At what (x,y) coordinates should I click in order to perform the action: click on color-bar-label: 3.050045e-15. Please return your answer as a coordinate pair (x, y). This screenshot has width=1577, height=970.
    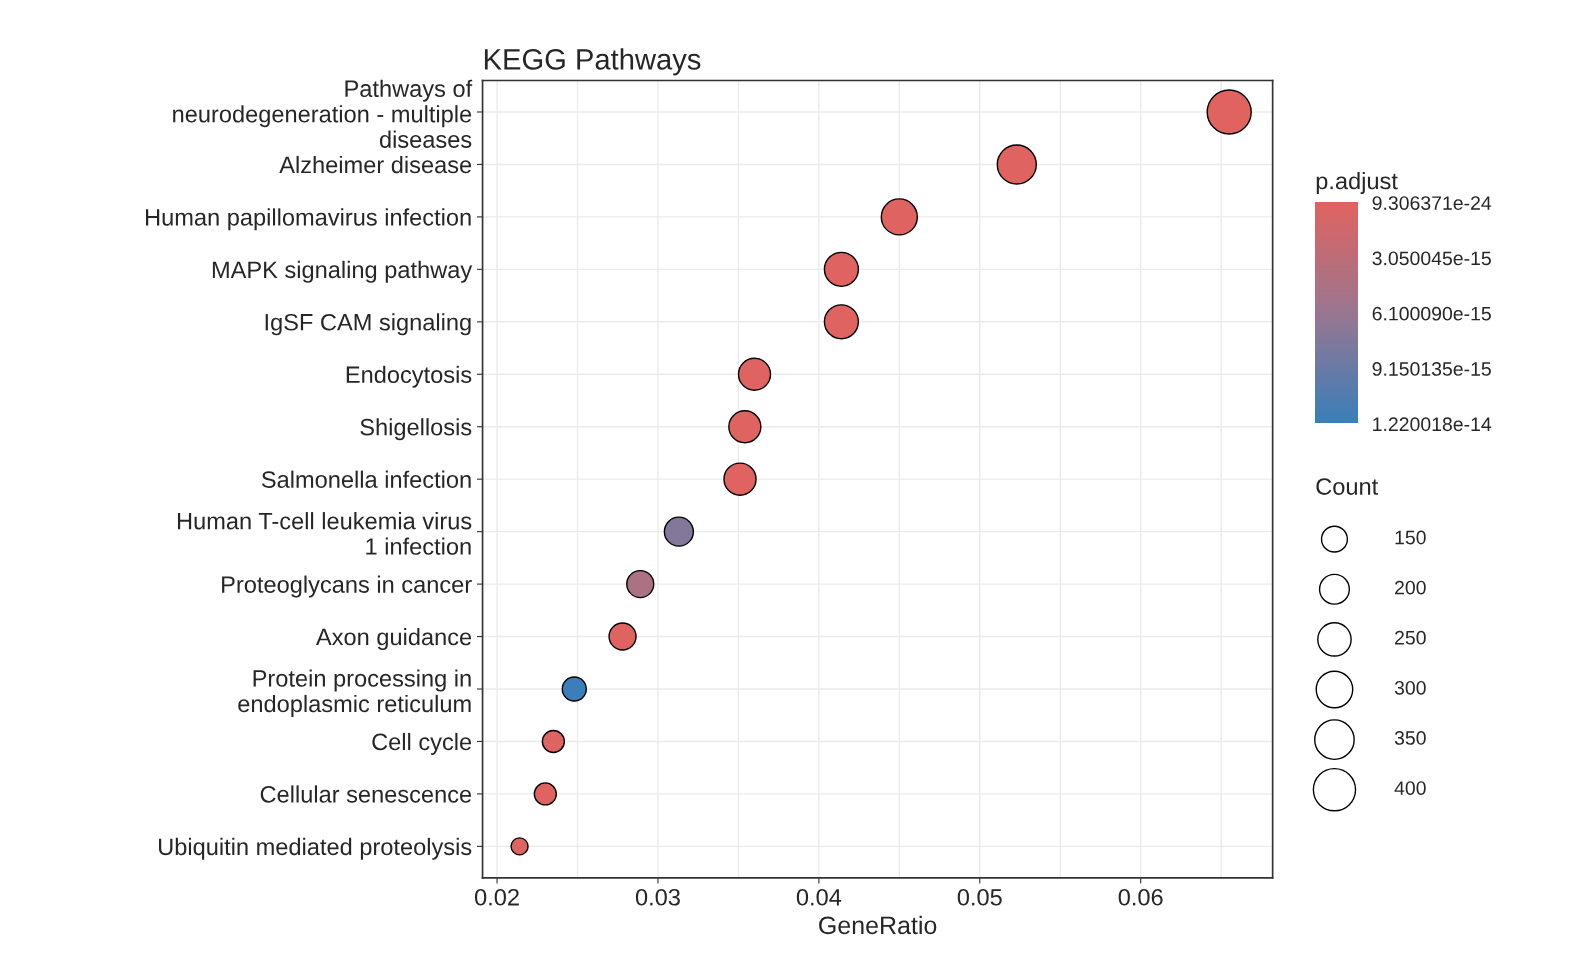
    Looking at the image, I should click on (1431, 258).